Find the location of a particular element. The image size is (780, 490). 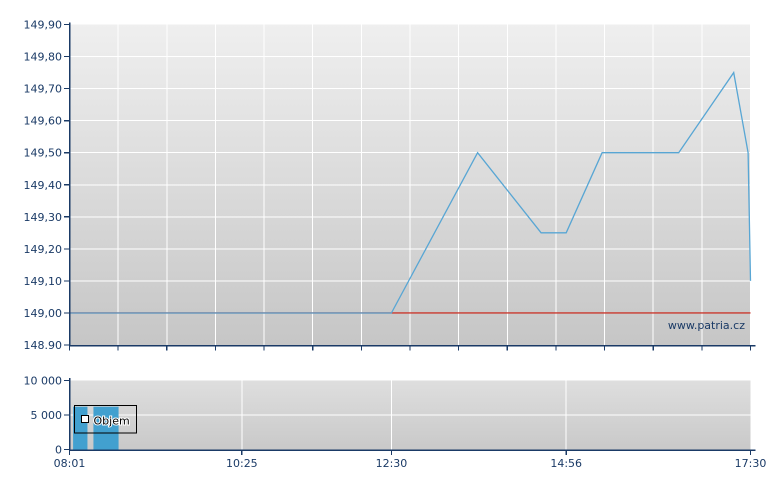

price-y-tick-label: 149,10 is located at coordinates (43, 281).